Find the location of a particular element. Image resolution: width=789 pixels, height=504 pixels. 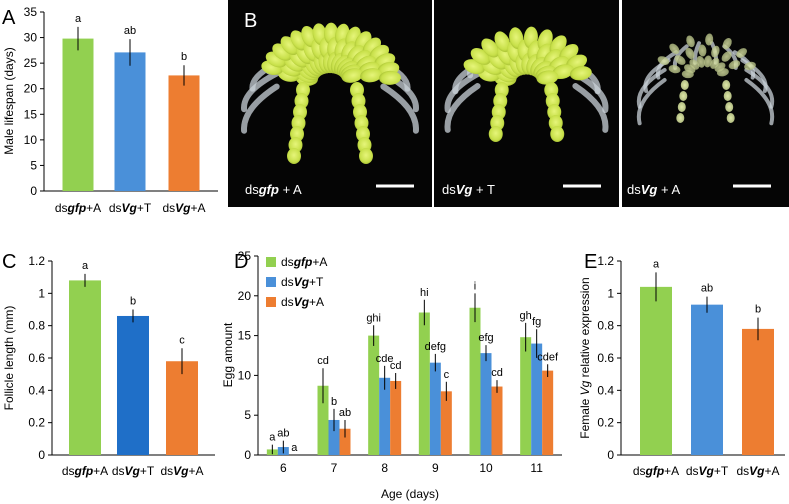

panel-d-category-label: 8 is located at coordinates (384, 468).